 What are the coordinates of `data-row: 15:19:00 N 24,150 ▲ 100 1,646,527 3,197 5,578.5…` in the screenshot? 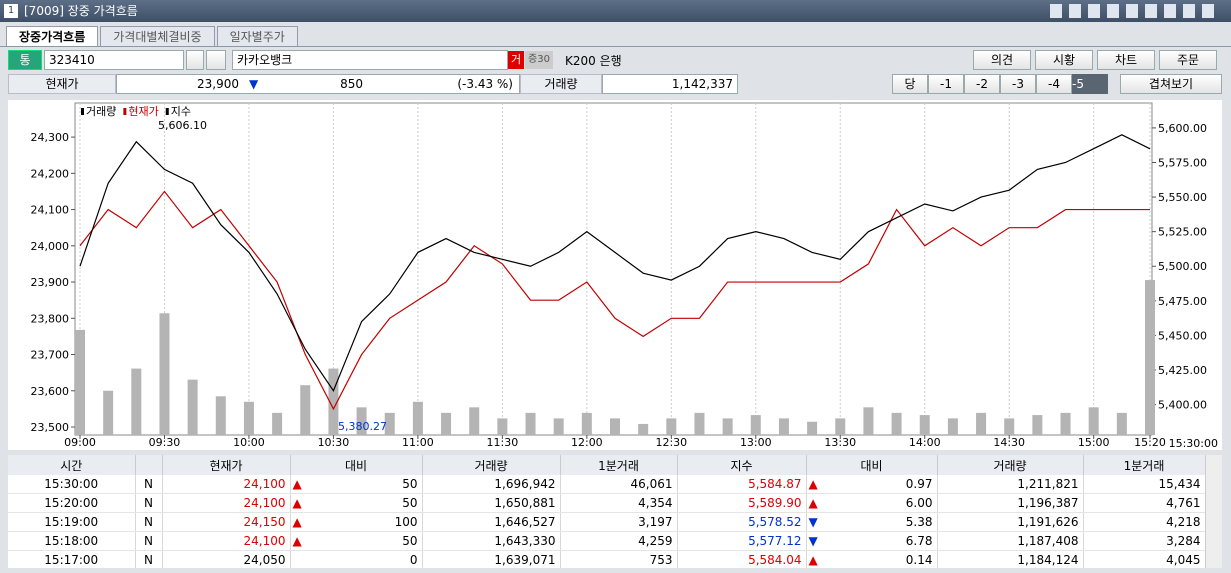 It's located at (607, 522).